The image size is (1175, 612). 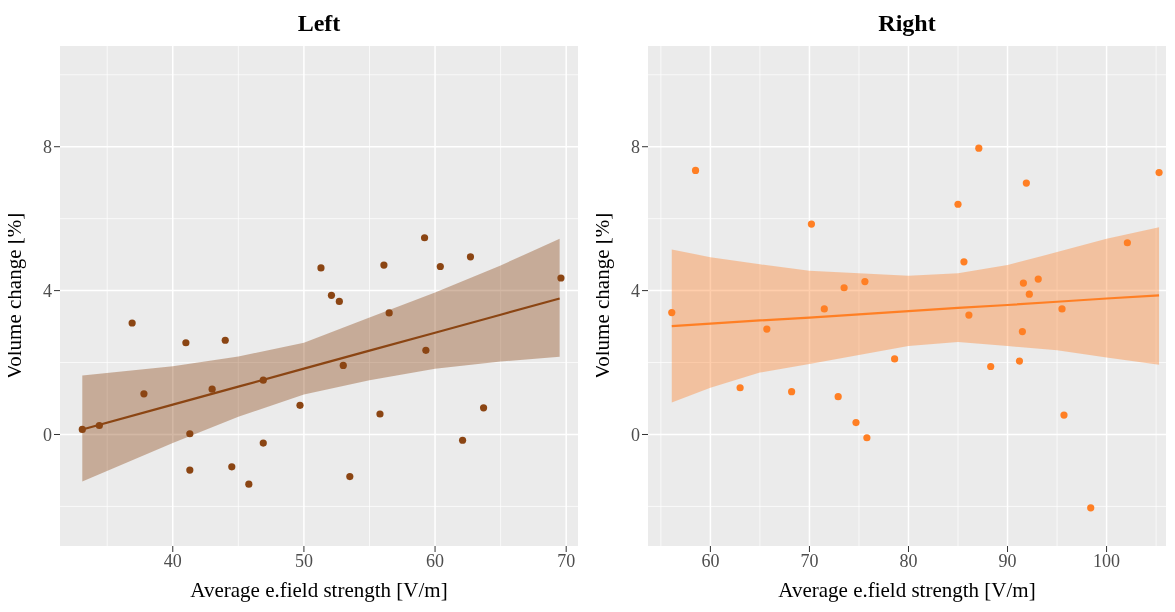 I want to click on x-tick-label: 100, so click(x=1107, y=560).